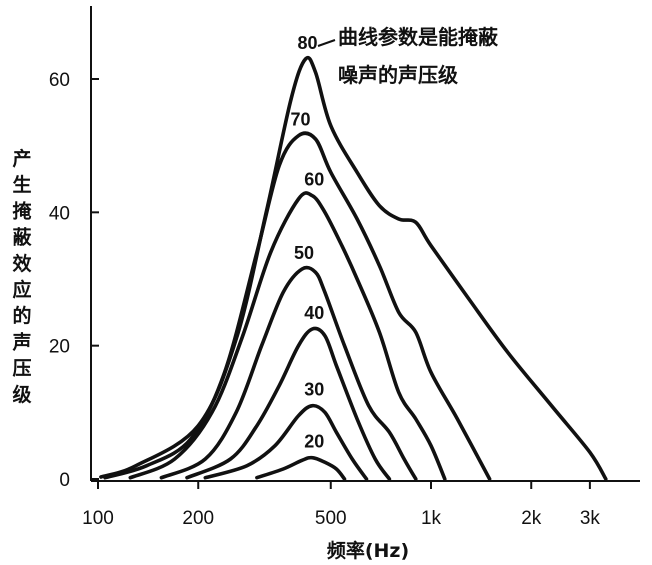 Image resolution: width=652 pixels, height=565 pixels. Describe the element at coordinates (21, 276) in the screenshot. I see `y-axis-title: 产生掩蔽效应的声压级` at that location.